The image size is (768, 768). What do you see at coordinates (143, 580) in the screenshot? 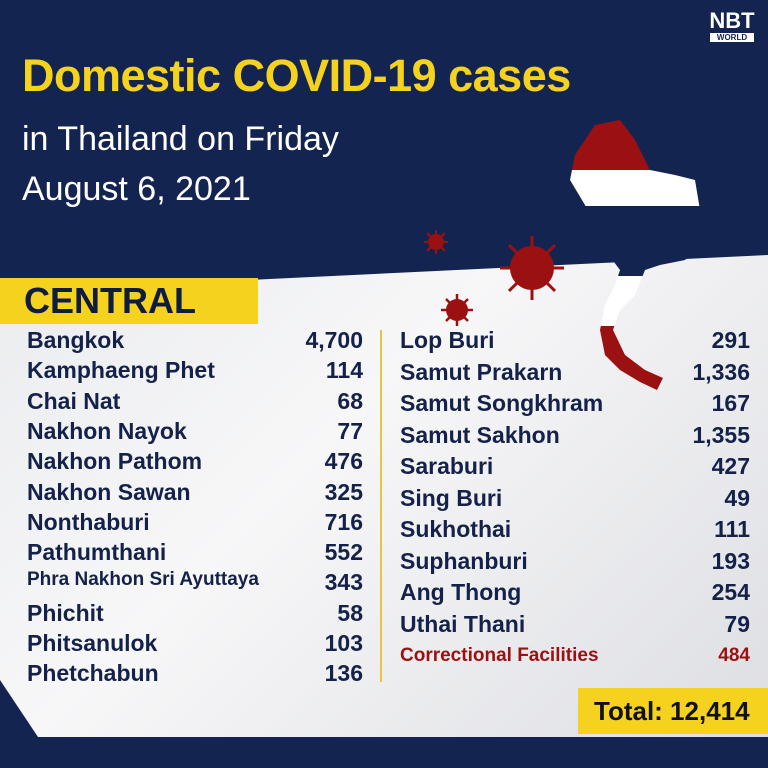
I see `province-name: Phra Nakhon Sri Ayuttaya` at bounding box center [143, 580].